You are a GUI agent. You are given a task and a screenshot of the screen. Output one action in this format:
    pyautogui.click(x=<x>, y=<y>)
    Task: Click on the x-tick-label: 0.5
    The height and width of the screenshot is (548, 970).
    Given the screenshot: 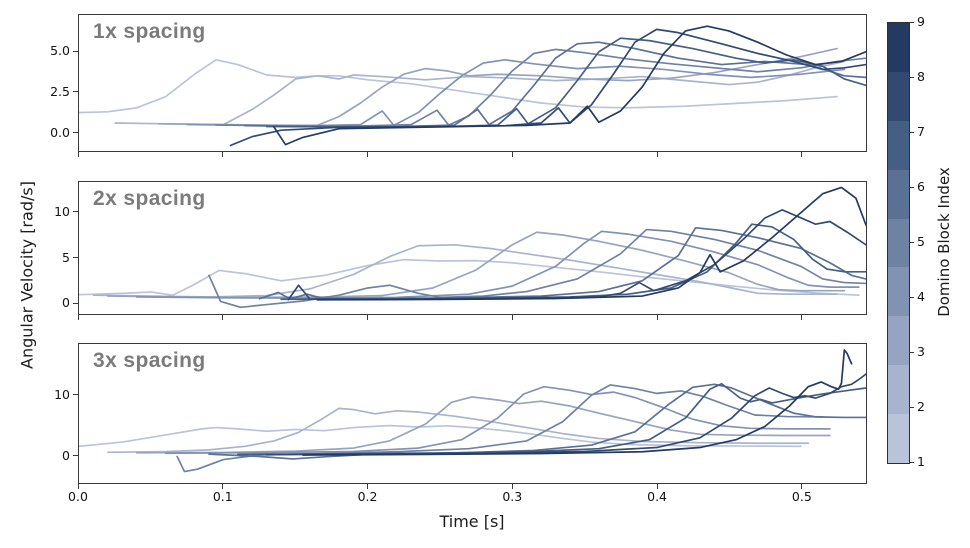 What is the action you would take?
    pyautogui.click(x=801, y=496)
    